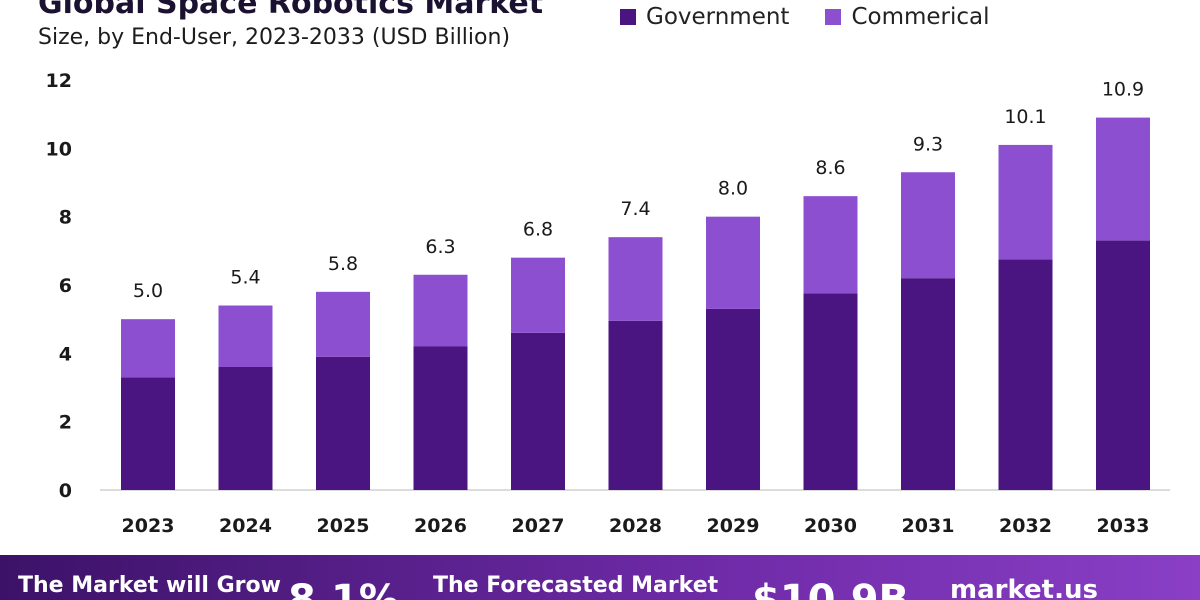  I want to click on y-tick-label: 12, so click(59, 81).